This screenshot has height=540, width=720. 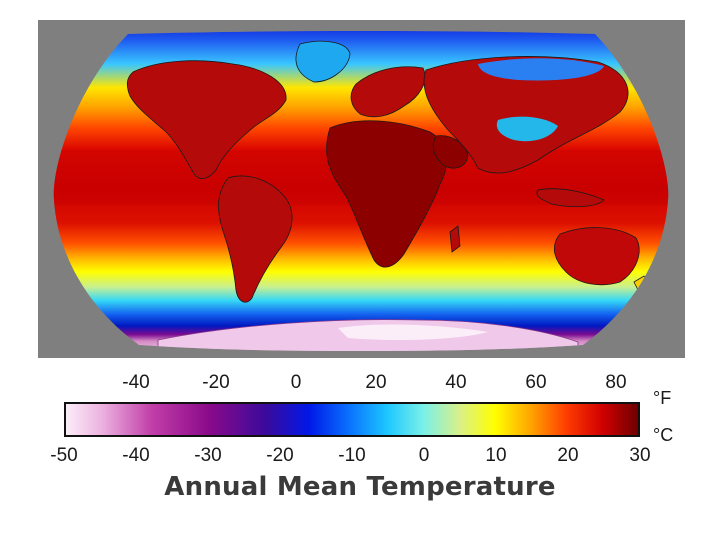 I want to click on fahrenheit-tick-label: 60, so click(x=536, y=382).